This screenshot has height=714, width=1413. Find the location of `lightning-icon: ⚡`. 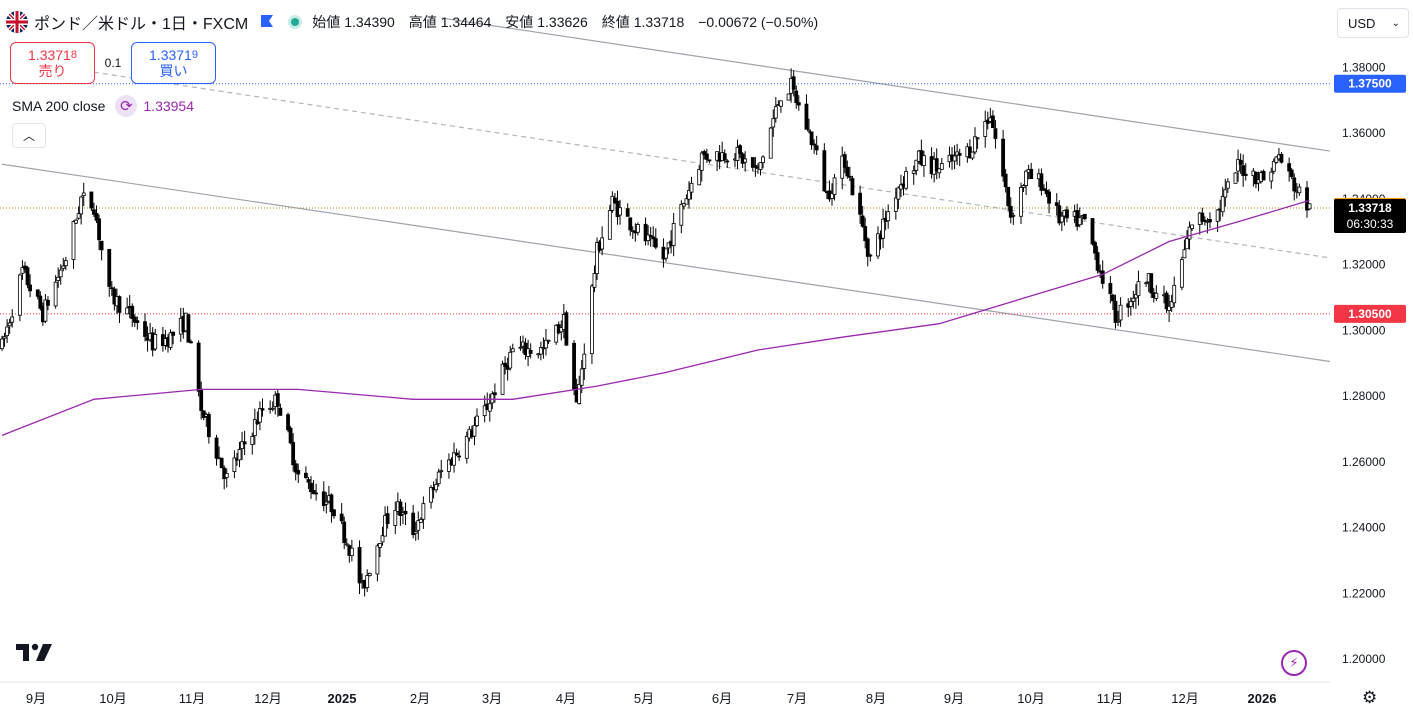

lightning-icon: ⚡ is located at coordinates (1294, 663).